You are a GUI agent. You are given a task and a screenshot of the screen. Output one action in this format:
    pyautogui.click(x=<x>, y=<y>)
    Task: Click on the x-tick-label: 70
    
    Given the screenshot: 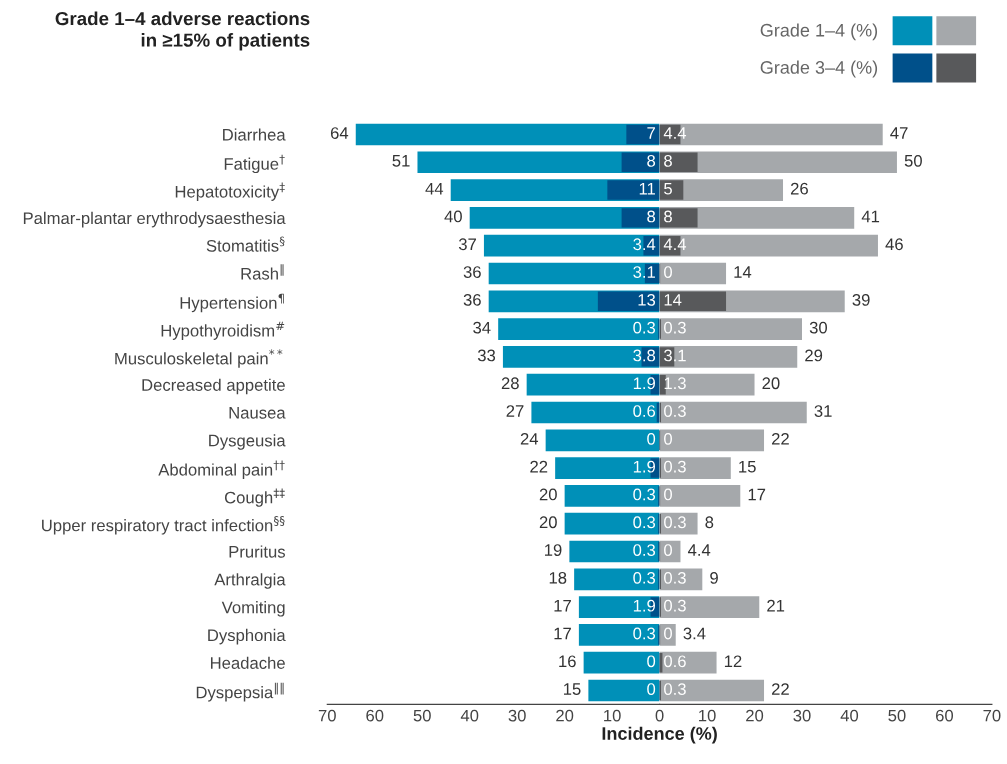 What is the action you would take?
    pyautogui.click(x=992, y=715)
    